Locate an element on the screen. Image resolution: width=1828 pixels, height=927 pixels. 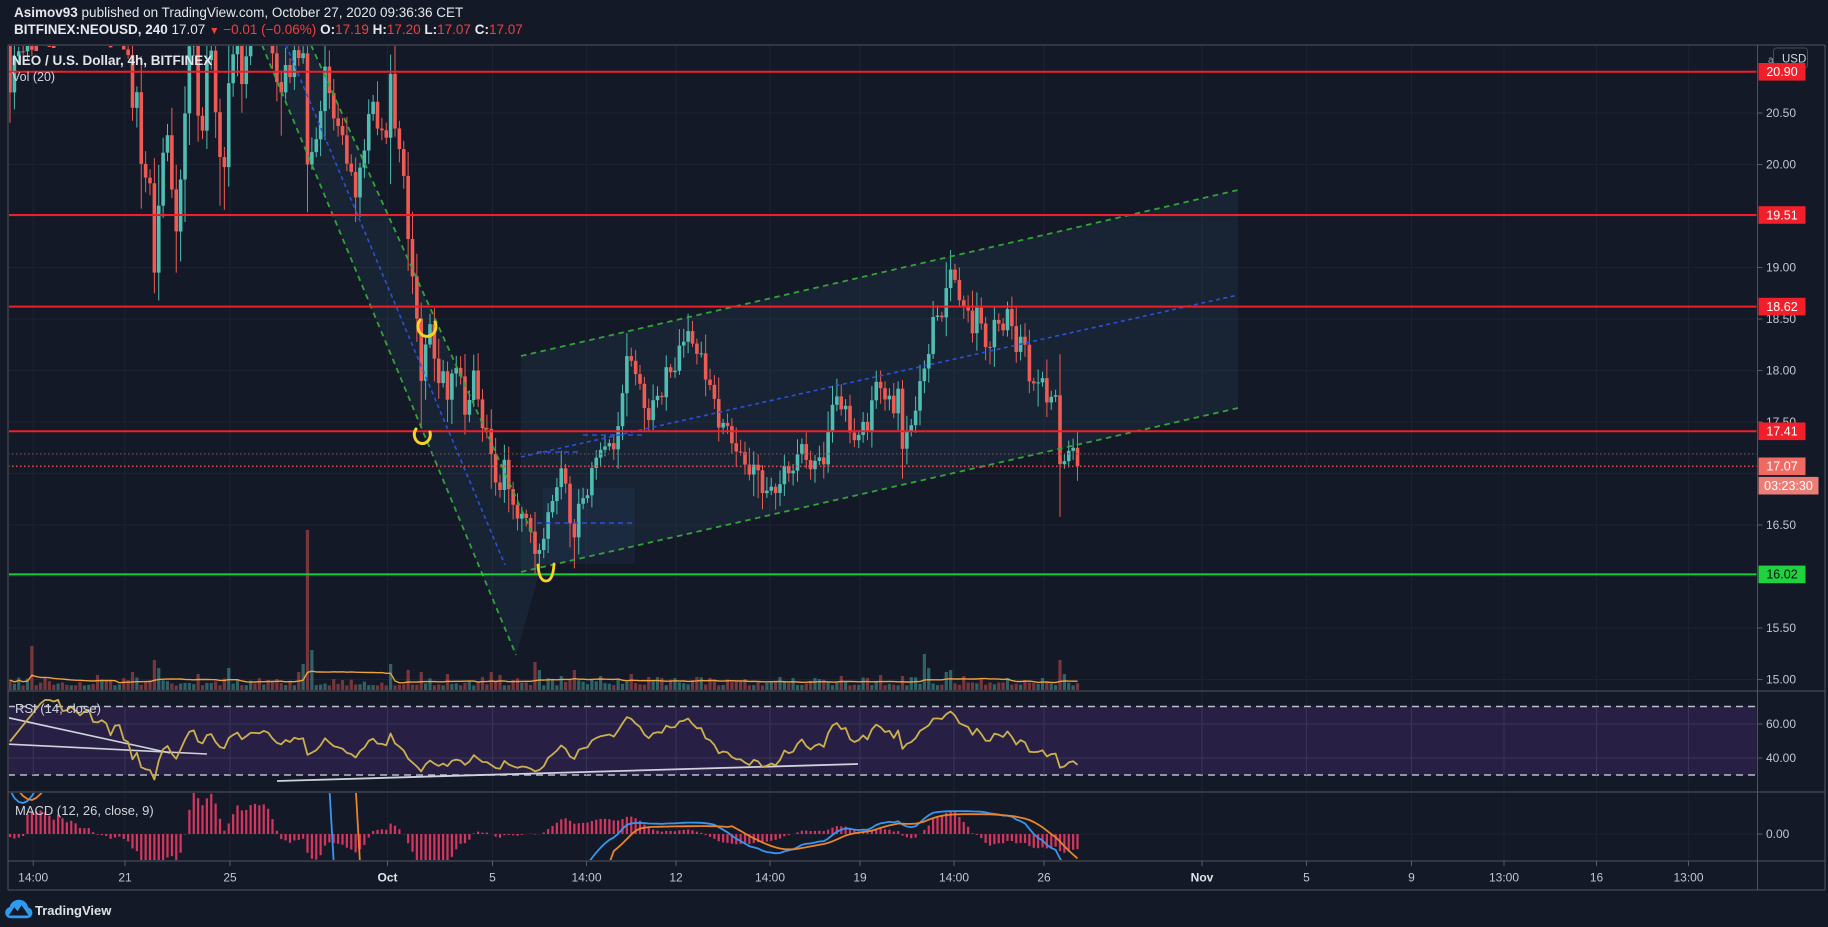
svg-text: 20.50 is located at coordinates (1781, 113).